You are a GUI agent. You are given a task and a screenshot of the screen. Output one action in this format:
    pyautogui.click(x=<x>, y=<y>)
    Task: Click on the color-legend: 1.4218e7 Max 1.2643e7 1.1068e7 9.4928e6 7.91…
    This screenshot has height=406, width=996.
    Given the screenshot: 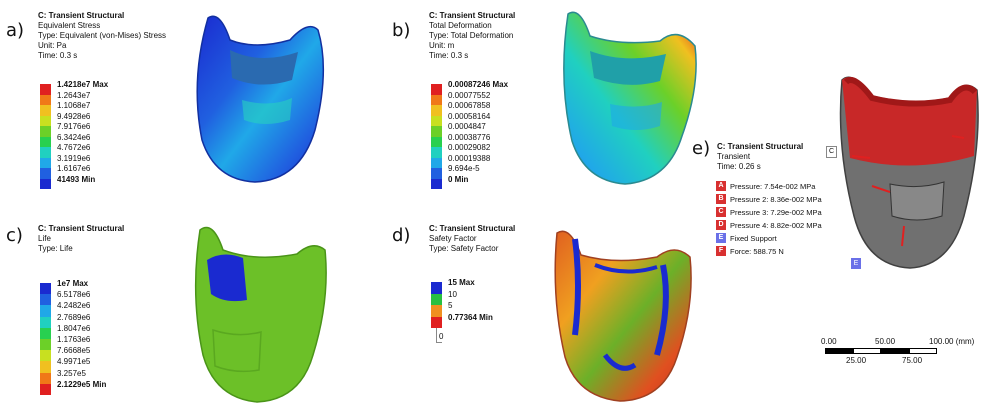 What is the action you would take?
    pyautogui.click(x=100, y=135)
    